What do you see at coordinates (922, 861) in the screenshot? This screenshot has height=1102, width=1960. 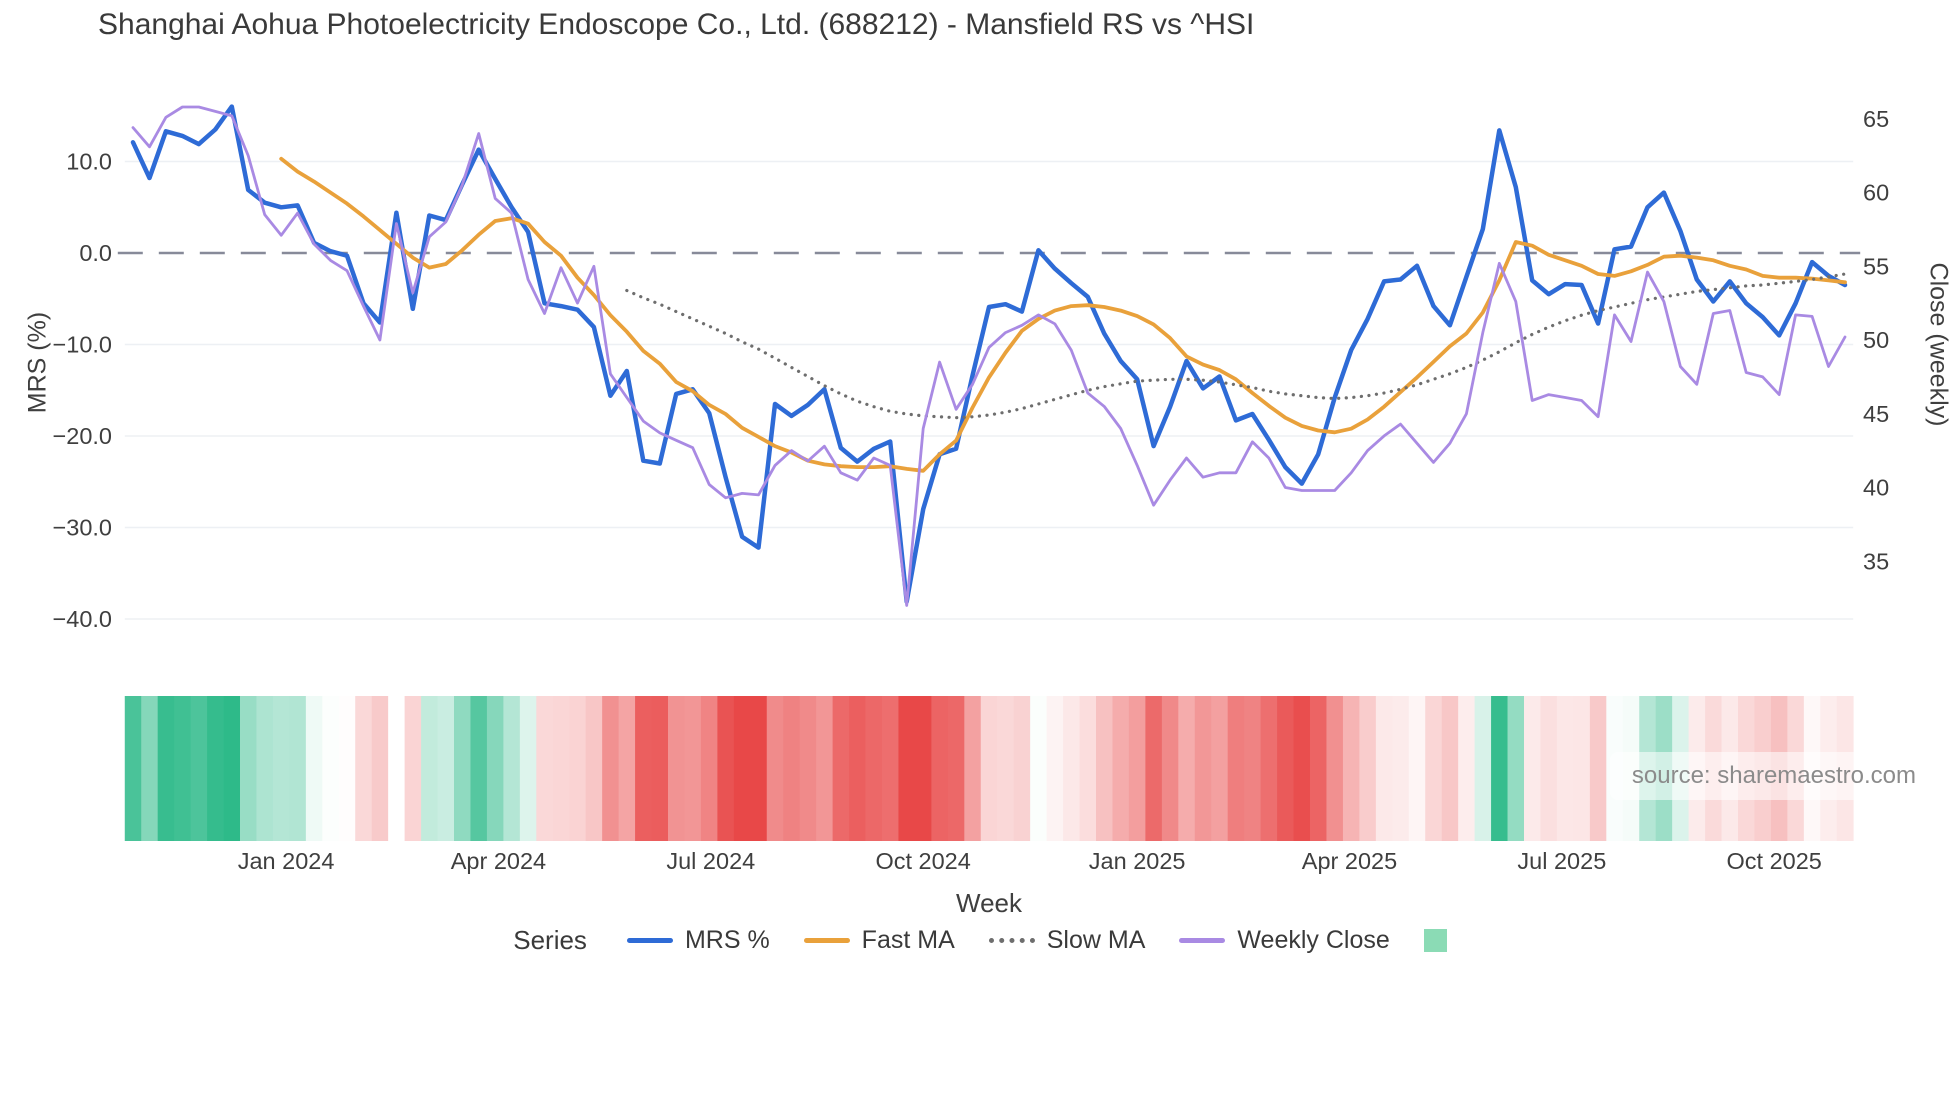 I see `tick-label: Oct 2024` at bounding box center [922, 861].